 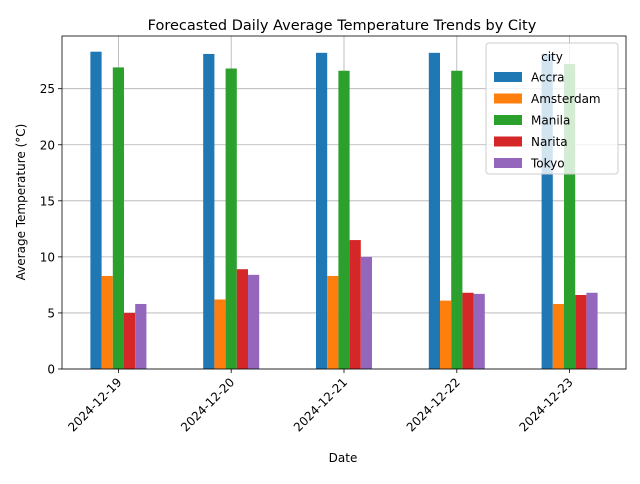 What do you see at coordinates (508, 120) in the screenshot?
I see `legend-swatch-manila` at bounding box center [508, 120].